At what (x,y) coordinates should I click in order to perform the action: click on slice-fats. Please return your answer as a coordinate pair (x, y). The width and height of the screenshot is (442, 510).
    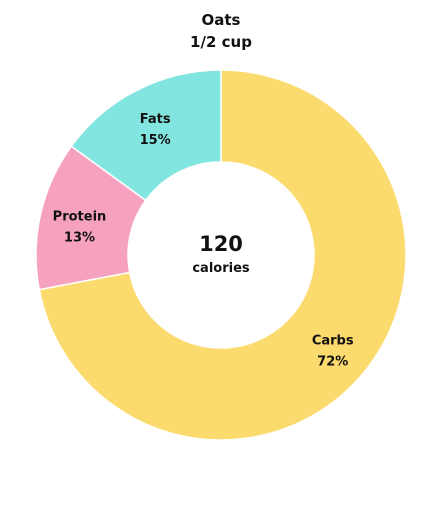
    Looking at the image, I should click on (146, 135).